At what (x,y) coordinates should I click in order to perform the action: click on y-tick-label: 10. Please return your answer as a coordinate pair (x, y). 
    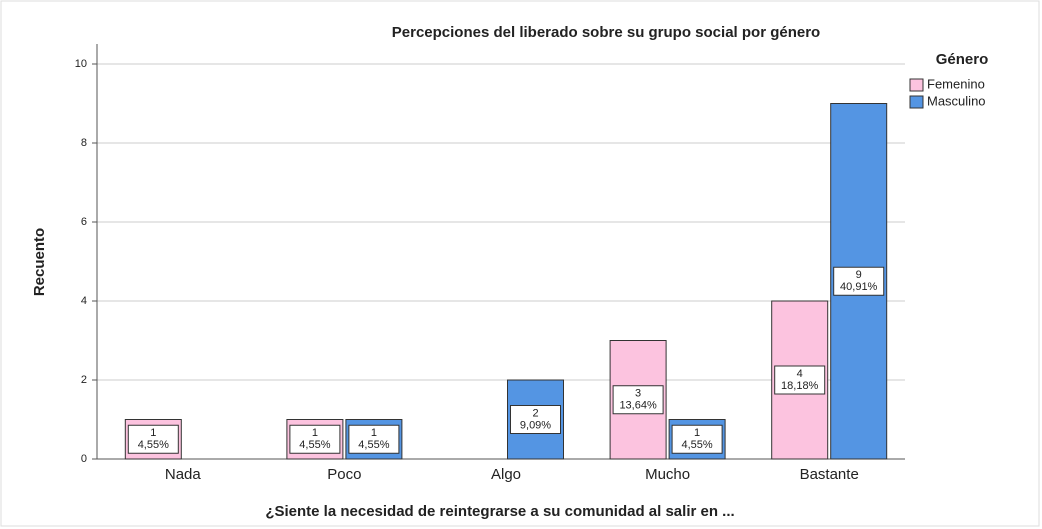
    Looking at the image, I should click on (81, 64).